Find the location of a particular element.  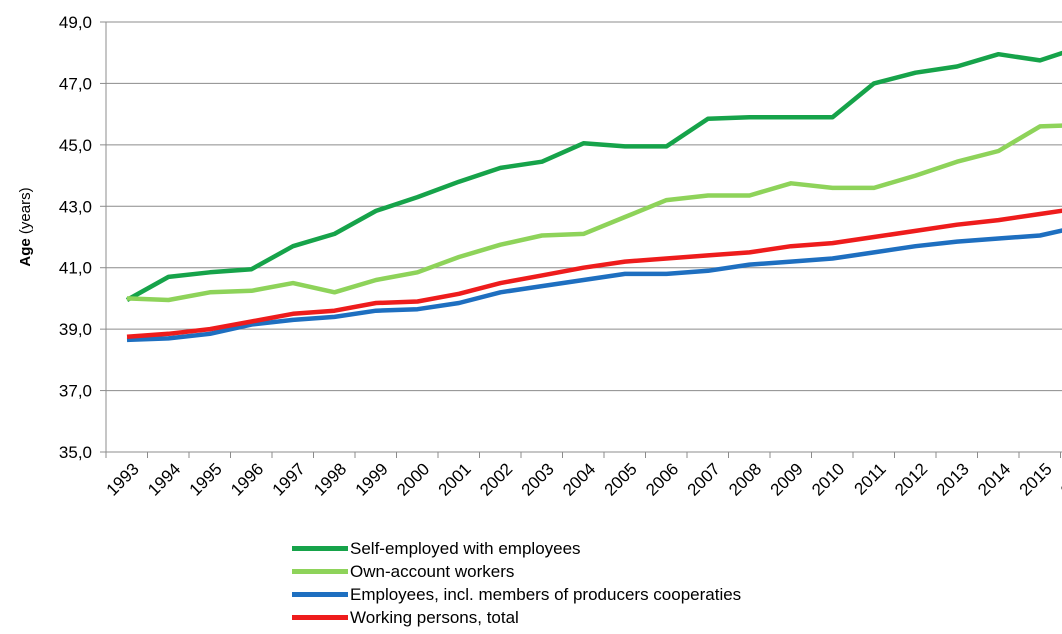

legend-label: Working persons, total is located at coordinates (434, 617).